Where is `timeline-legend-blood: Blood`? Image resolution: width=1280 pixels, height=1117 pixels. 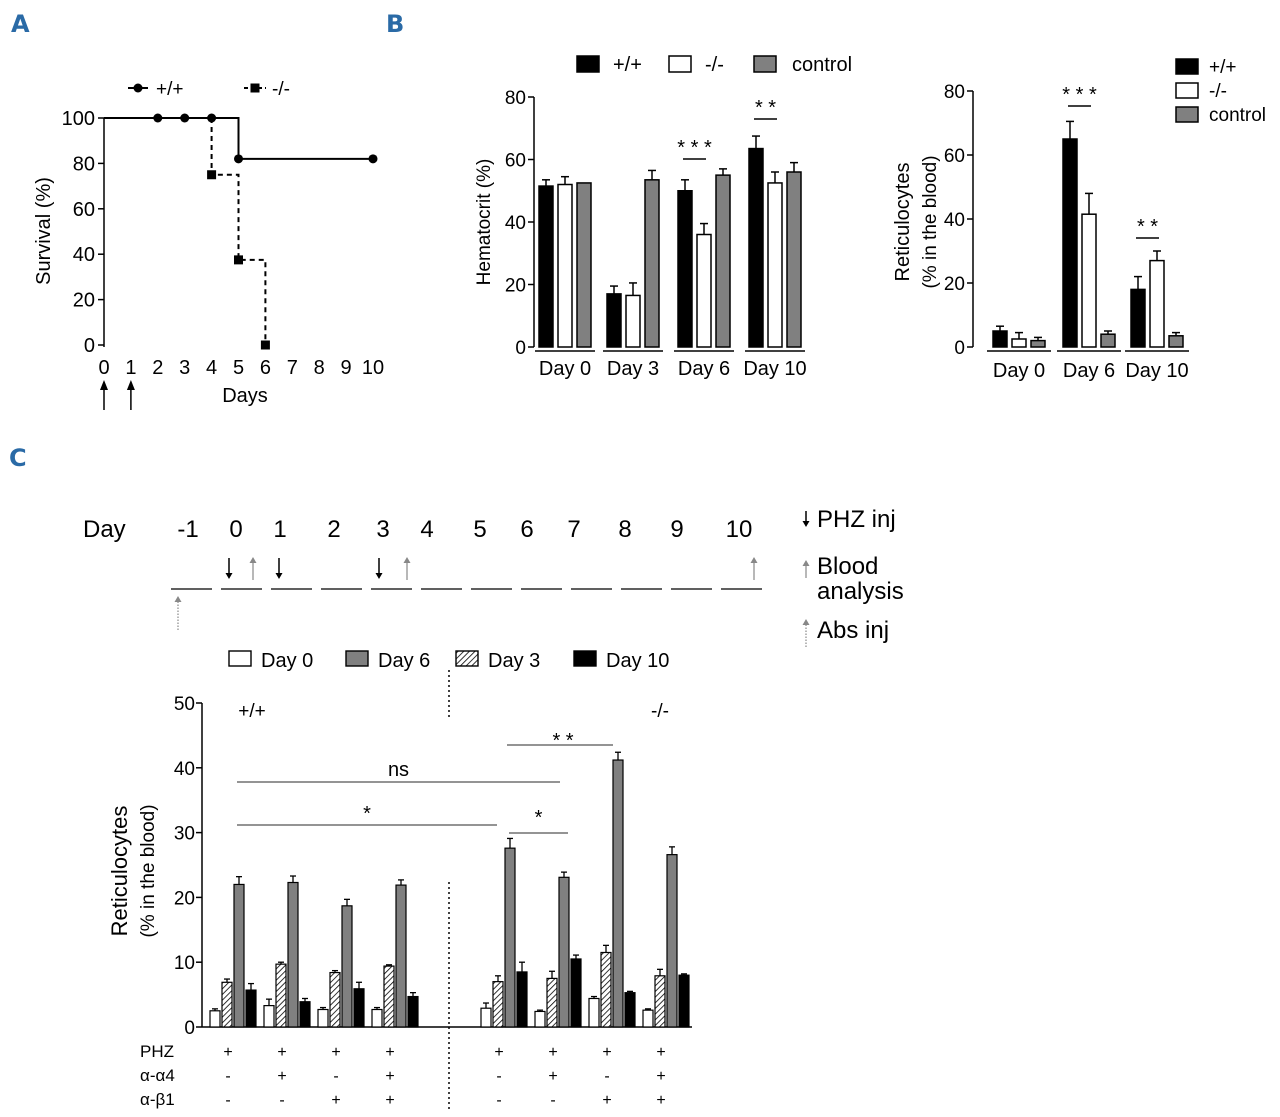
timeline-legend-blood: Blood is located at coordinates (847, 566).